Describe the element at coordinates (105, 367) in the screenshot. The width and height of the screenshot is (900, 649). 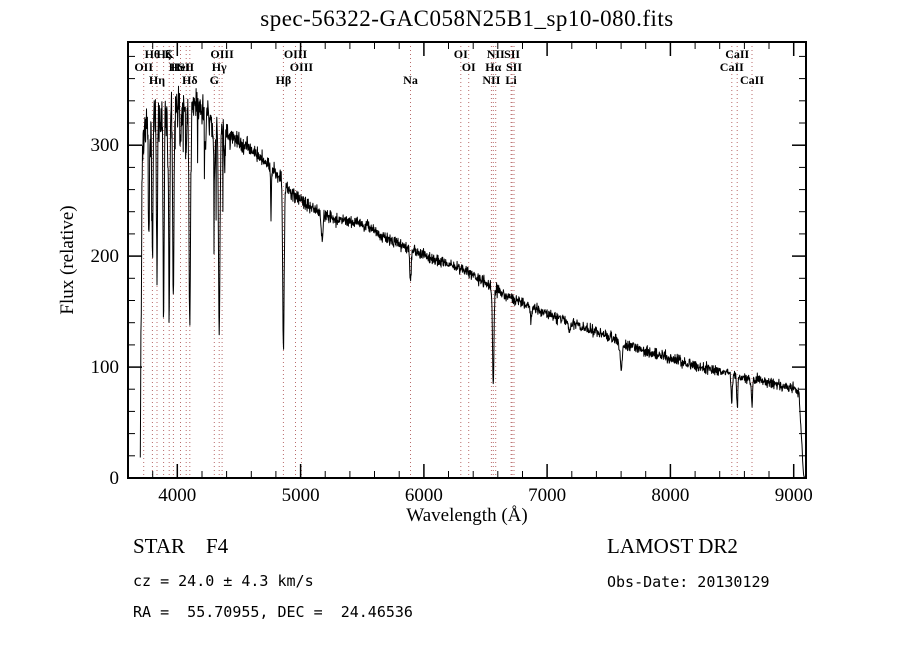
I see `y-tick-label: 100` at that location.